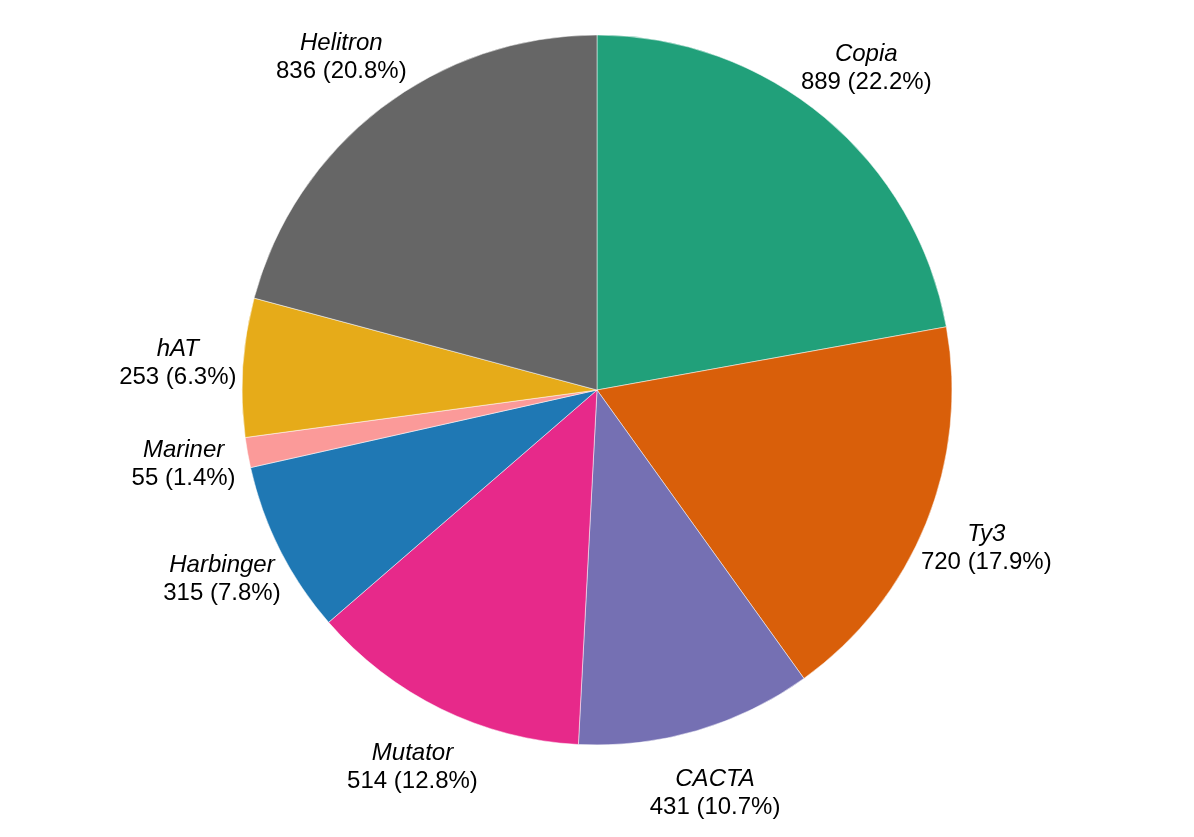 This screenshot has height=837, width=1194. What do you see at coordinates (412, 780) in the screenshot?
I see `data-label: 514 (12.8%)` at bounding box center [412, 780].